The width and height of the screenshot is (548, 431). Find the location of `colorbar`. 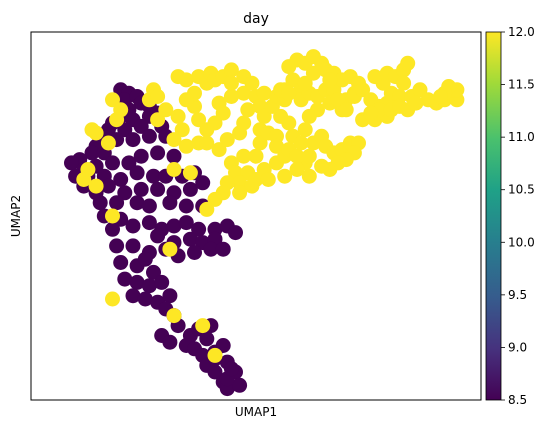

colorbar is located at coordinates (493, 216).